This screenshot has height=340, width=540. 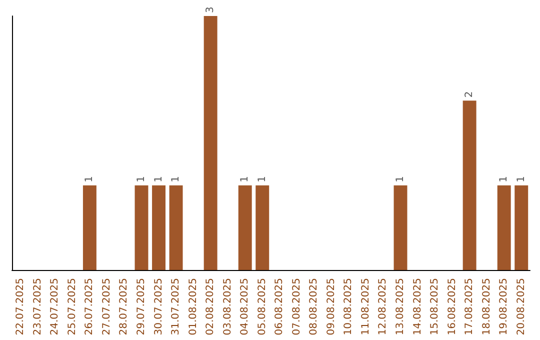 What do you see at coordinates (400, 307) in the screenshot?
I see `x-tick-label: 13.08.2025` at bounding box center [400, 307].